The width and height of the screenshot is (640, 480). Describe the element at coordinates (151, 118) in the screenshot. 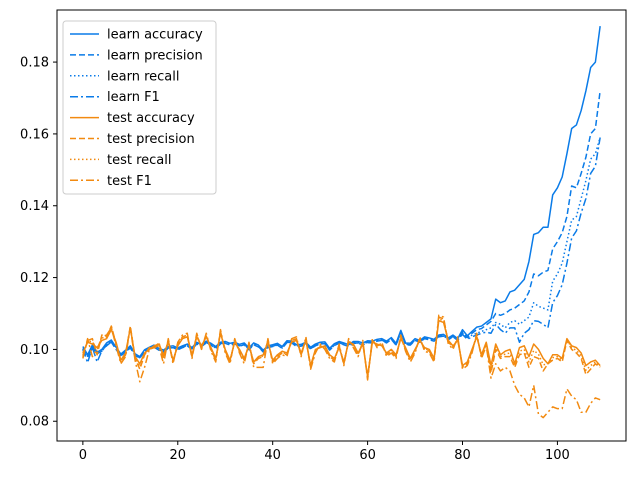

I see `legend-label: test accuracy` at that location.